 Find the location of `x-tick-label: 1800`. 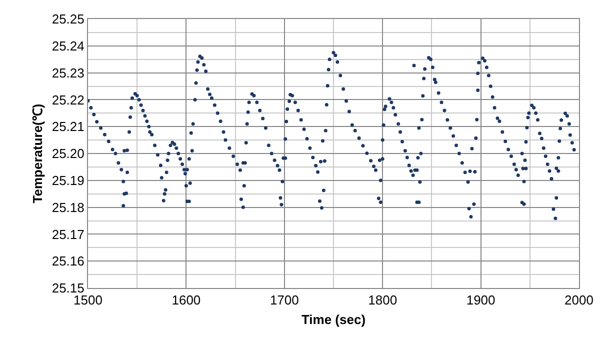

x-tick-label: 1800 is located at coordinates (383, 300).